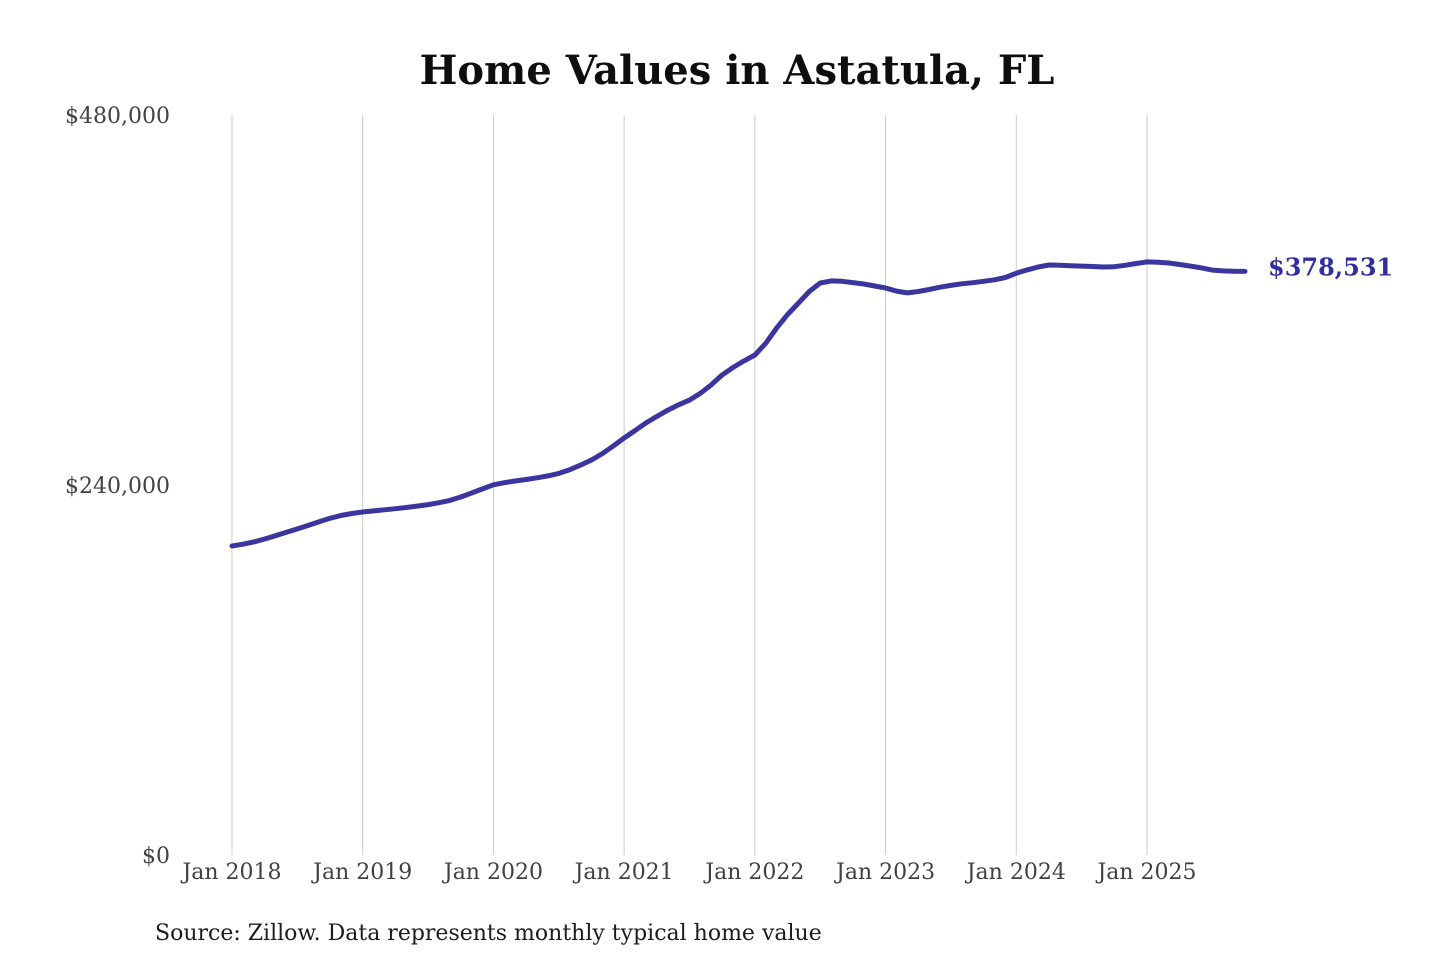  I want to click on y-tick-label: $0, so click(156, 856).